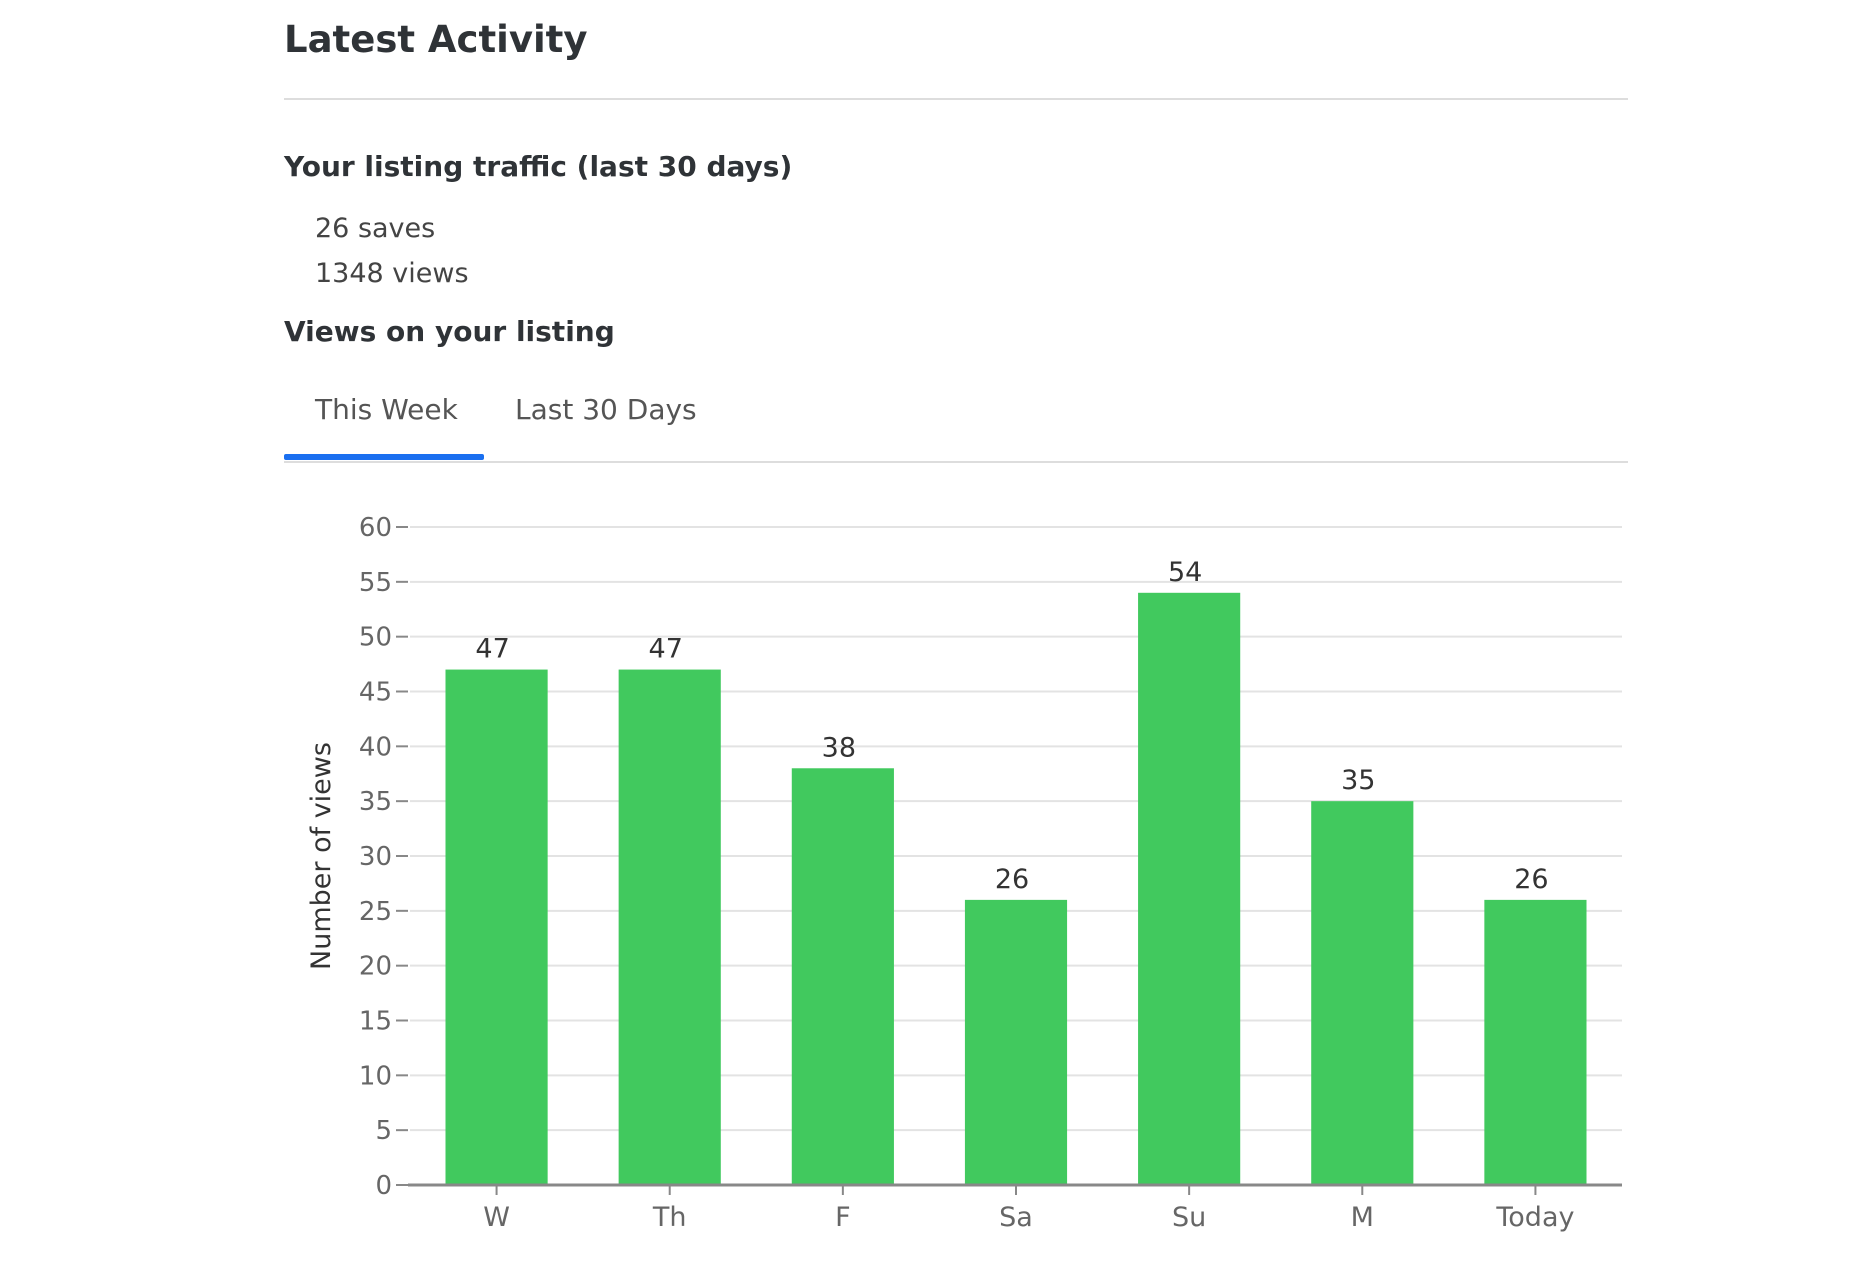 The height and width of the screenshot is (1275, 1875). Describe the element at coordinates (1362, 993) in the screenshot. I see `bar-m` at that location.